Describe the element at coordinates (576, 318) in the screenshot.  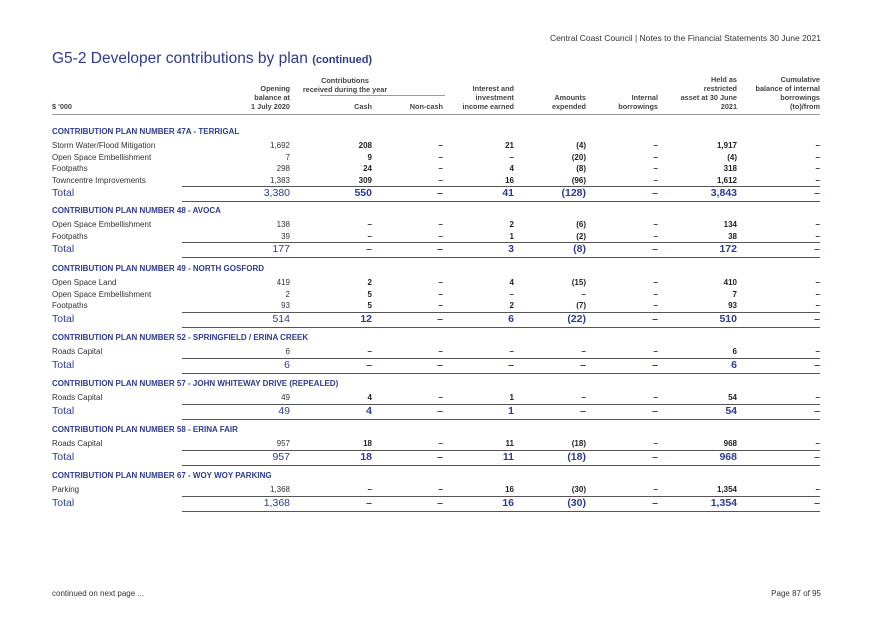
I see `total-value: (22)` at that location.